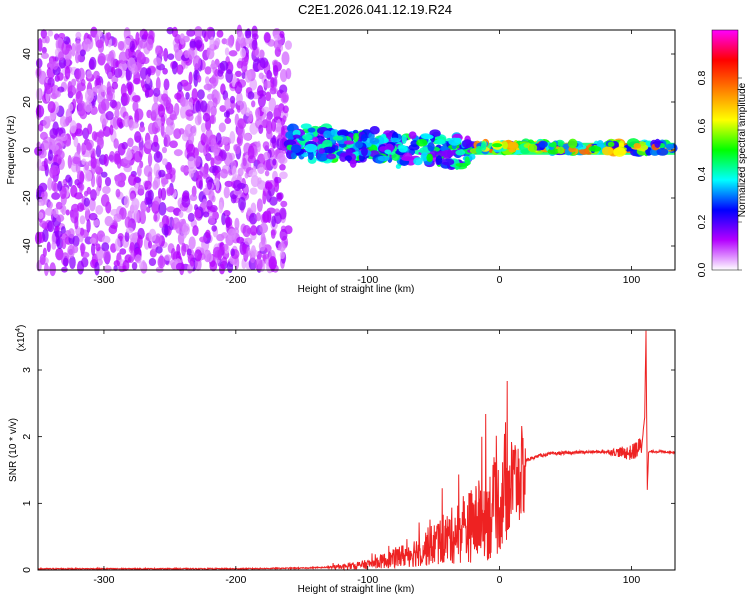 The width and height of the screenshot is (750, 600). What do you see at coordinates (27, 54) in the screenshot?
I see `y-tick-label: 40` at bounding box center [27, 54].